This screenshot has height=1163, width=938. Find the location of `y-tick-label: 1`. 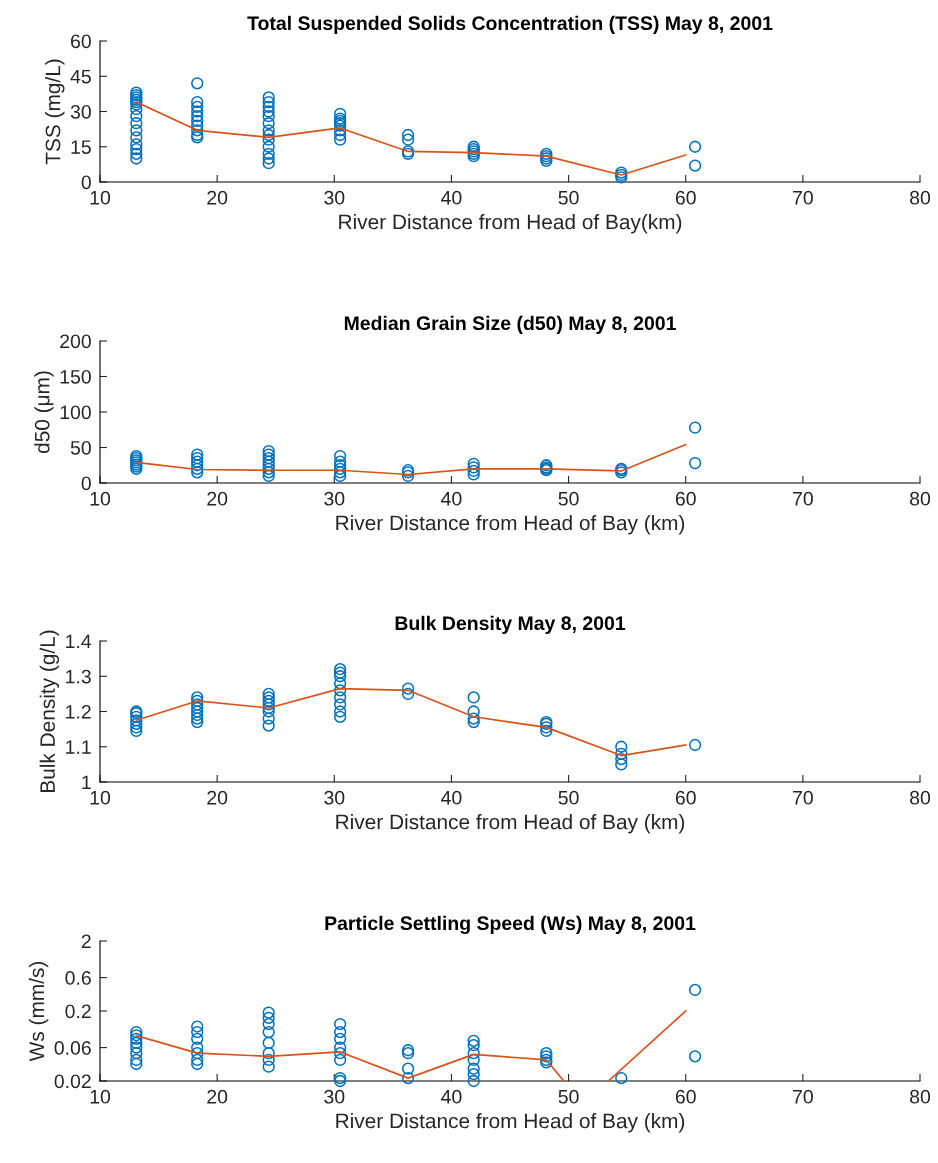

y-tick-label: 1 is located at coordinates (86, 782).